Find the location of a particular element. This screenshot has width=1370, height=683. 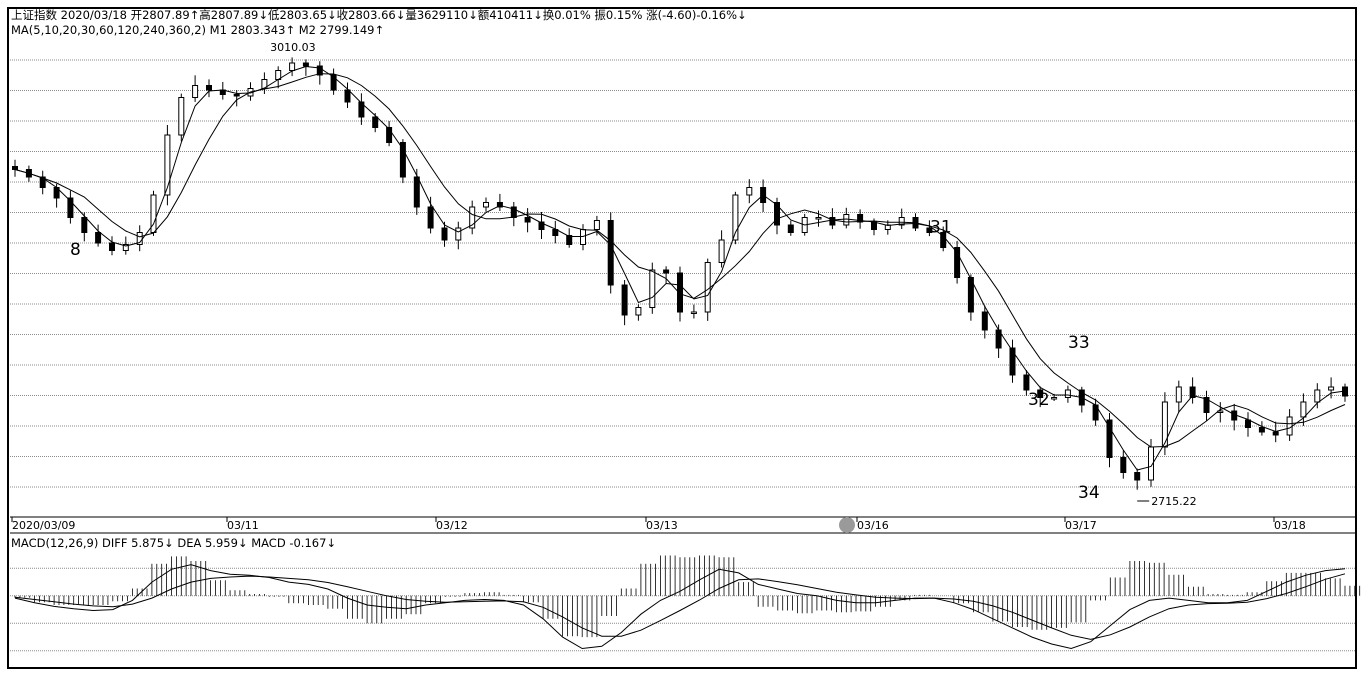

wave-annotation: 34 is located at coordinates (1089, 493).